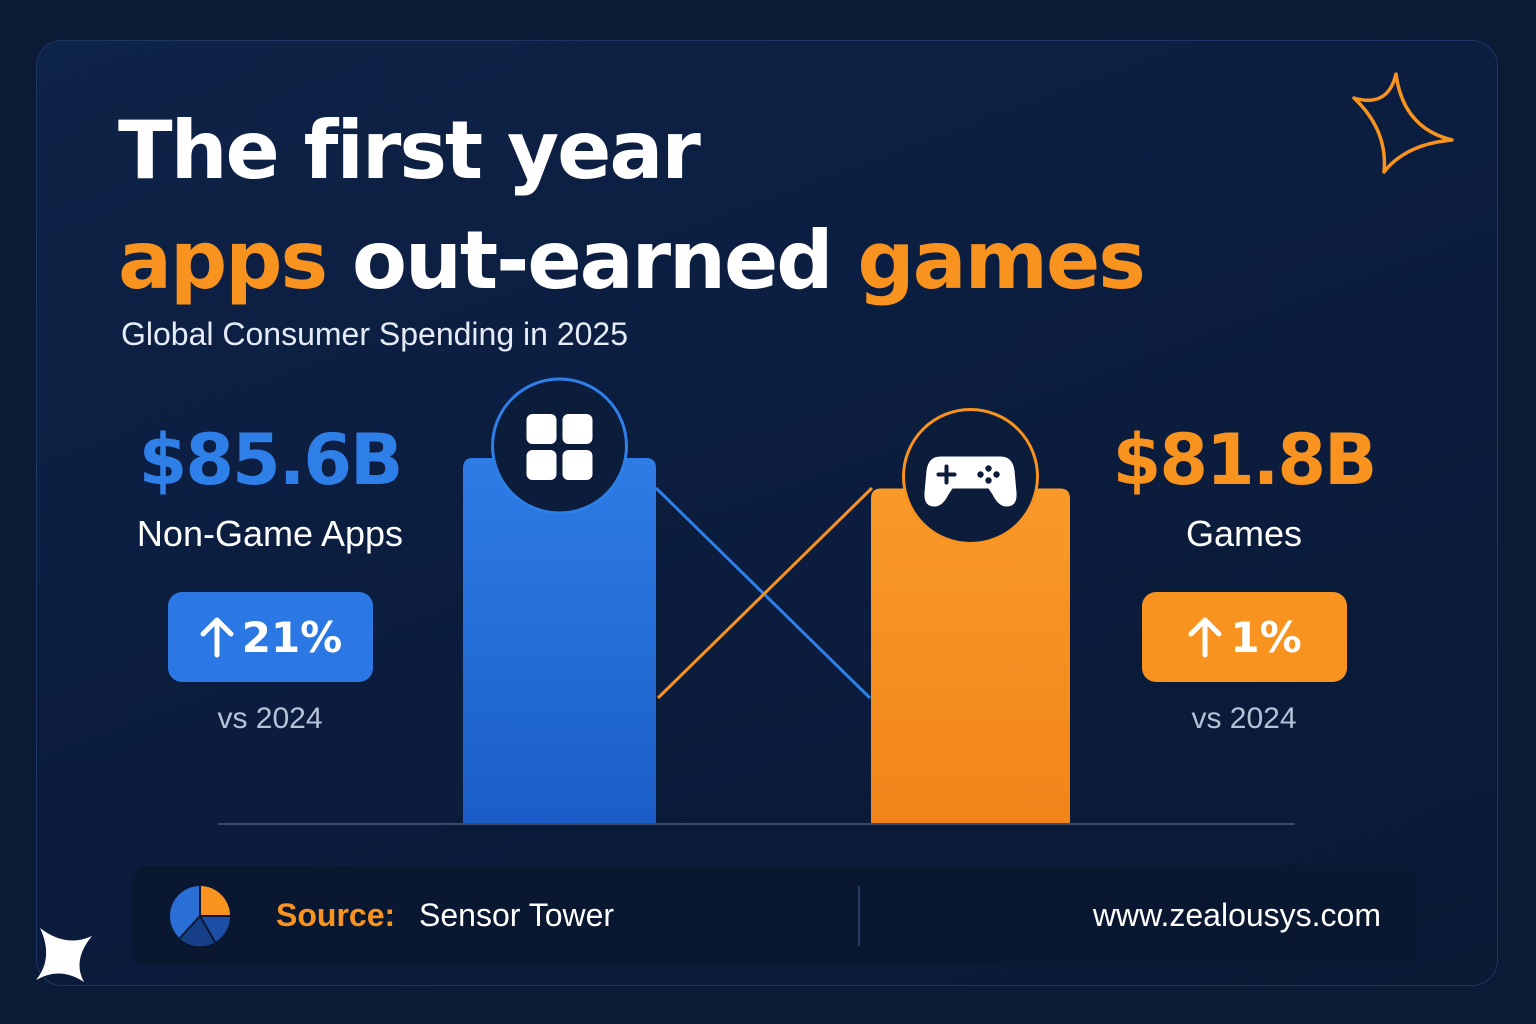 This screenshot has height=1024, width=1536. What do you see at coordinates (517, 915) in the screenshot?
I see `source-value: Sensor Tower` at bounding box center [517, 915].